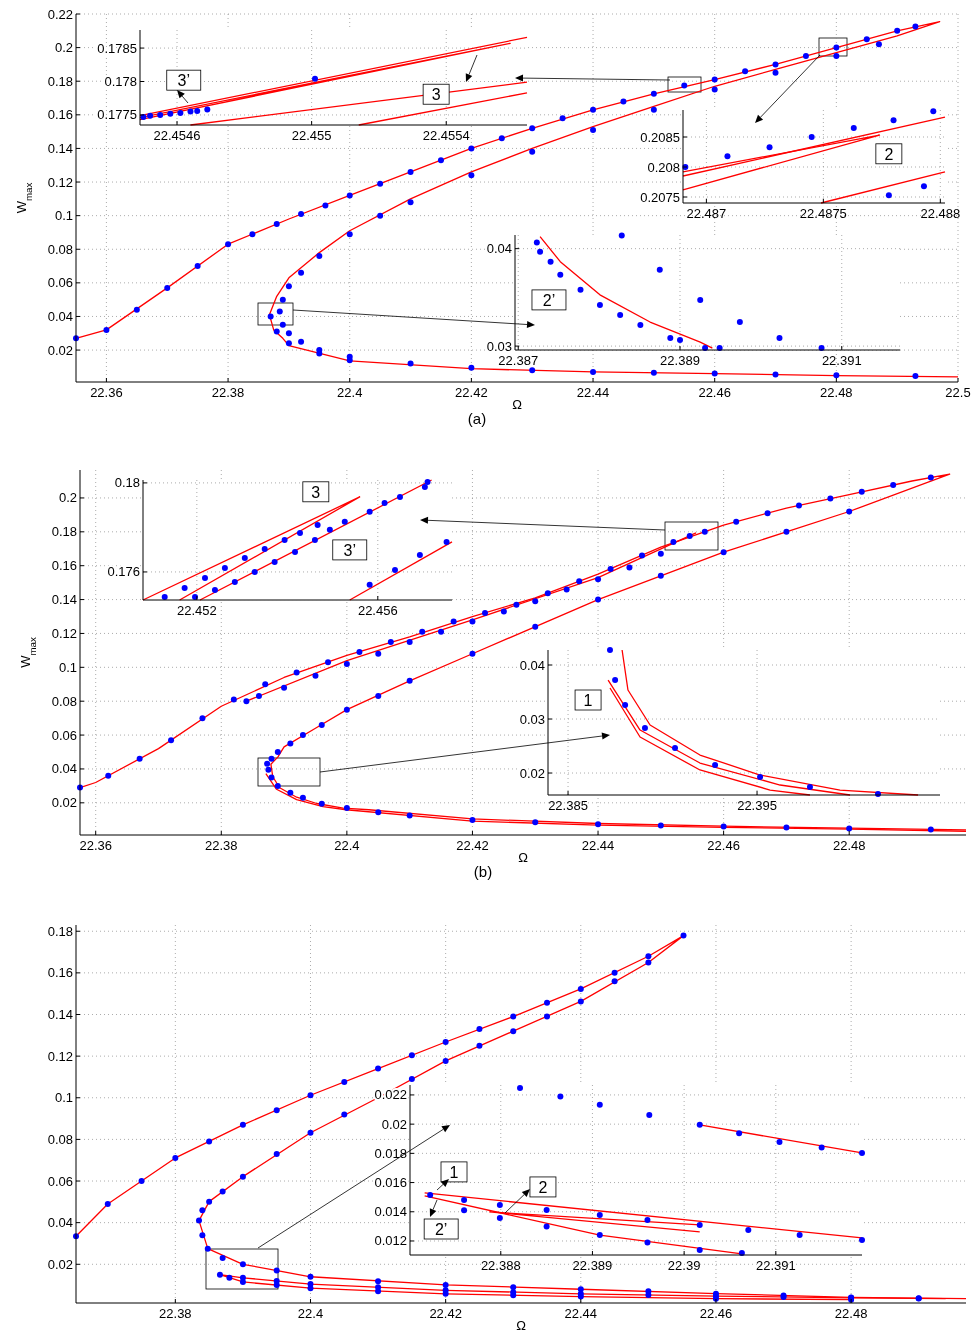  Describe the element at coordinates (446, 135) in the screenshot. I see `x-tick-label: 22.4554` at that location.